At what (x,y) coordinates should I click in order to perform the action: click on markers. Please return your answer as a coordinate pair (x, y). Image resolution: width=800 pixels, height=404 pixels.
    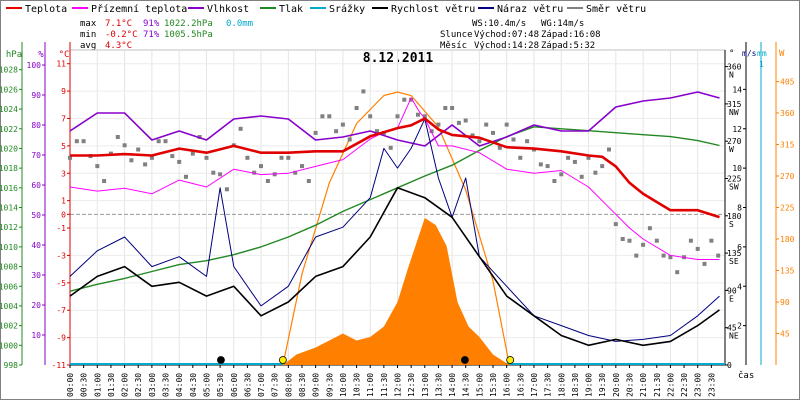
    Looking at the image, I should click on (366, 360).